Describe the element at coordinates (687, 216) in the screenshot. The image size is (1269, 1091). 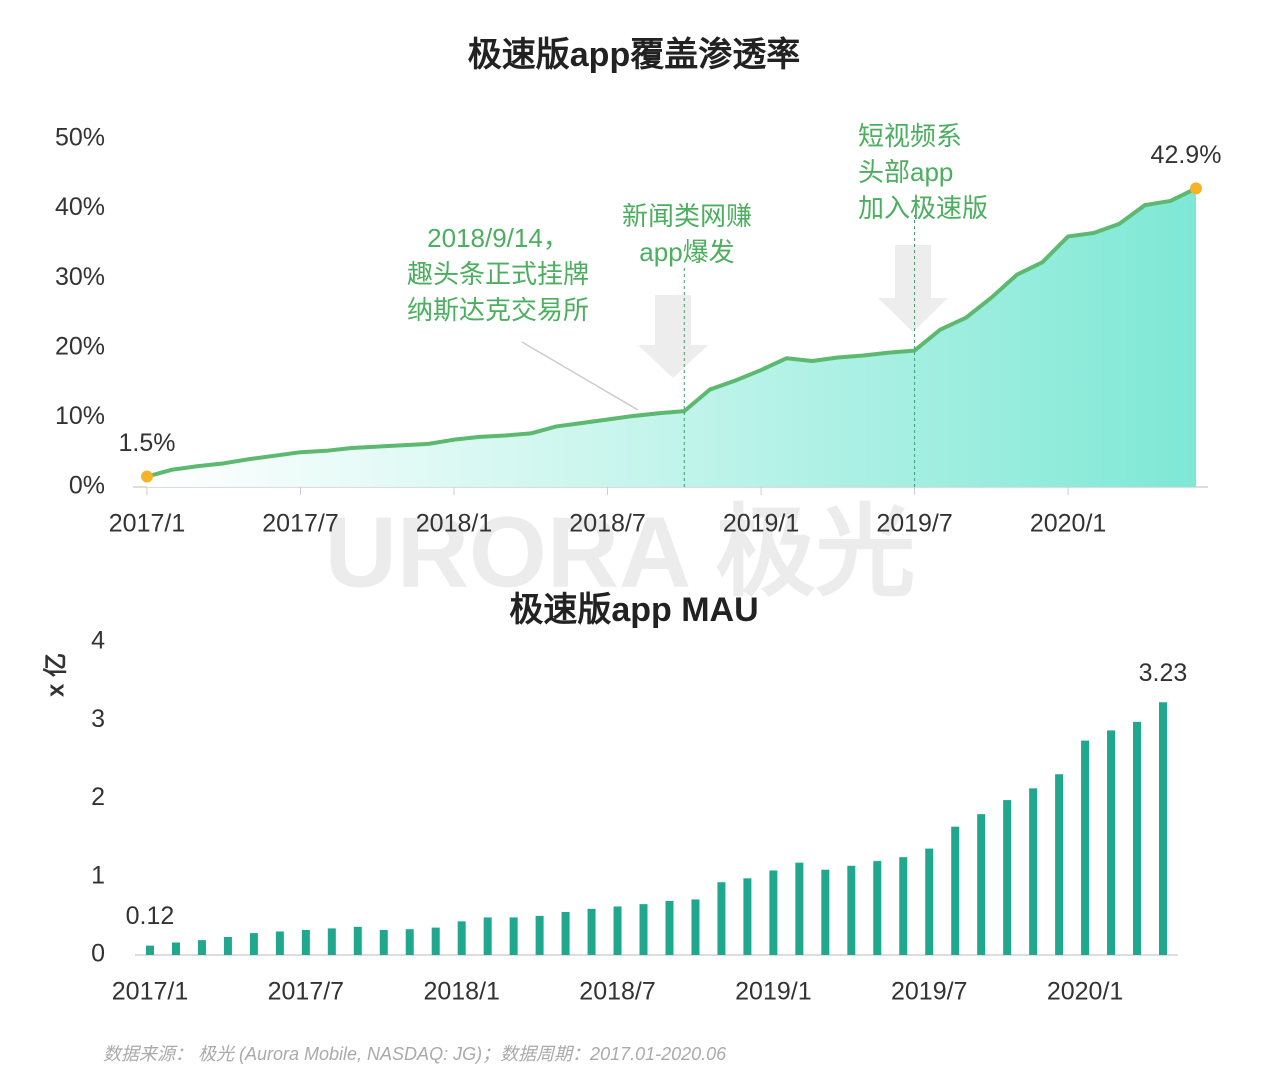
I see `annotation: 新闻类网赚` at that location.